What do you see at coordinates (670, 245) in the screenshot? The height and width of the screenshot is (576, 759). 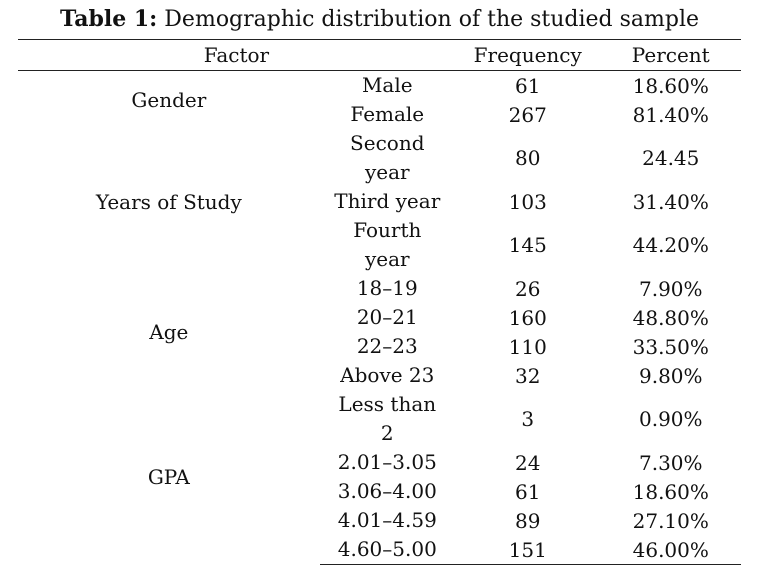 I see `percent-cell: 44.20%` at bounding box center [670, 245].